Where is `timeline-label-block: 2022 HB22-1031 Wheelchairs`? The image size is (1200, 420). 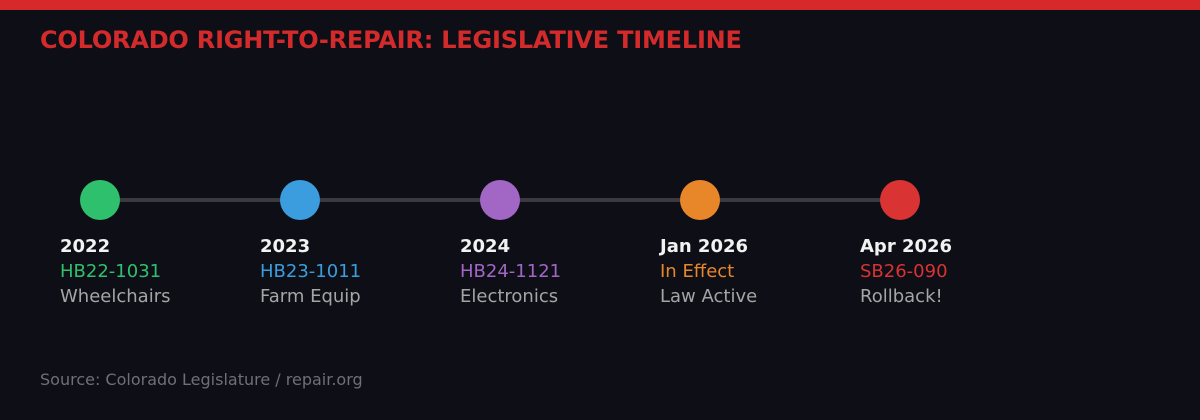
timeline-label-block: 2022 HB22-1031 Wheelchairs is located at coordinates (155, 271).